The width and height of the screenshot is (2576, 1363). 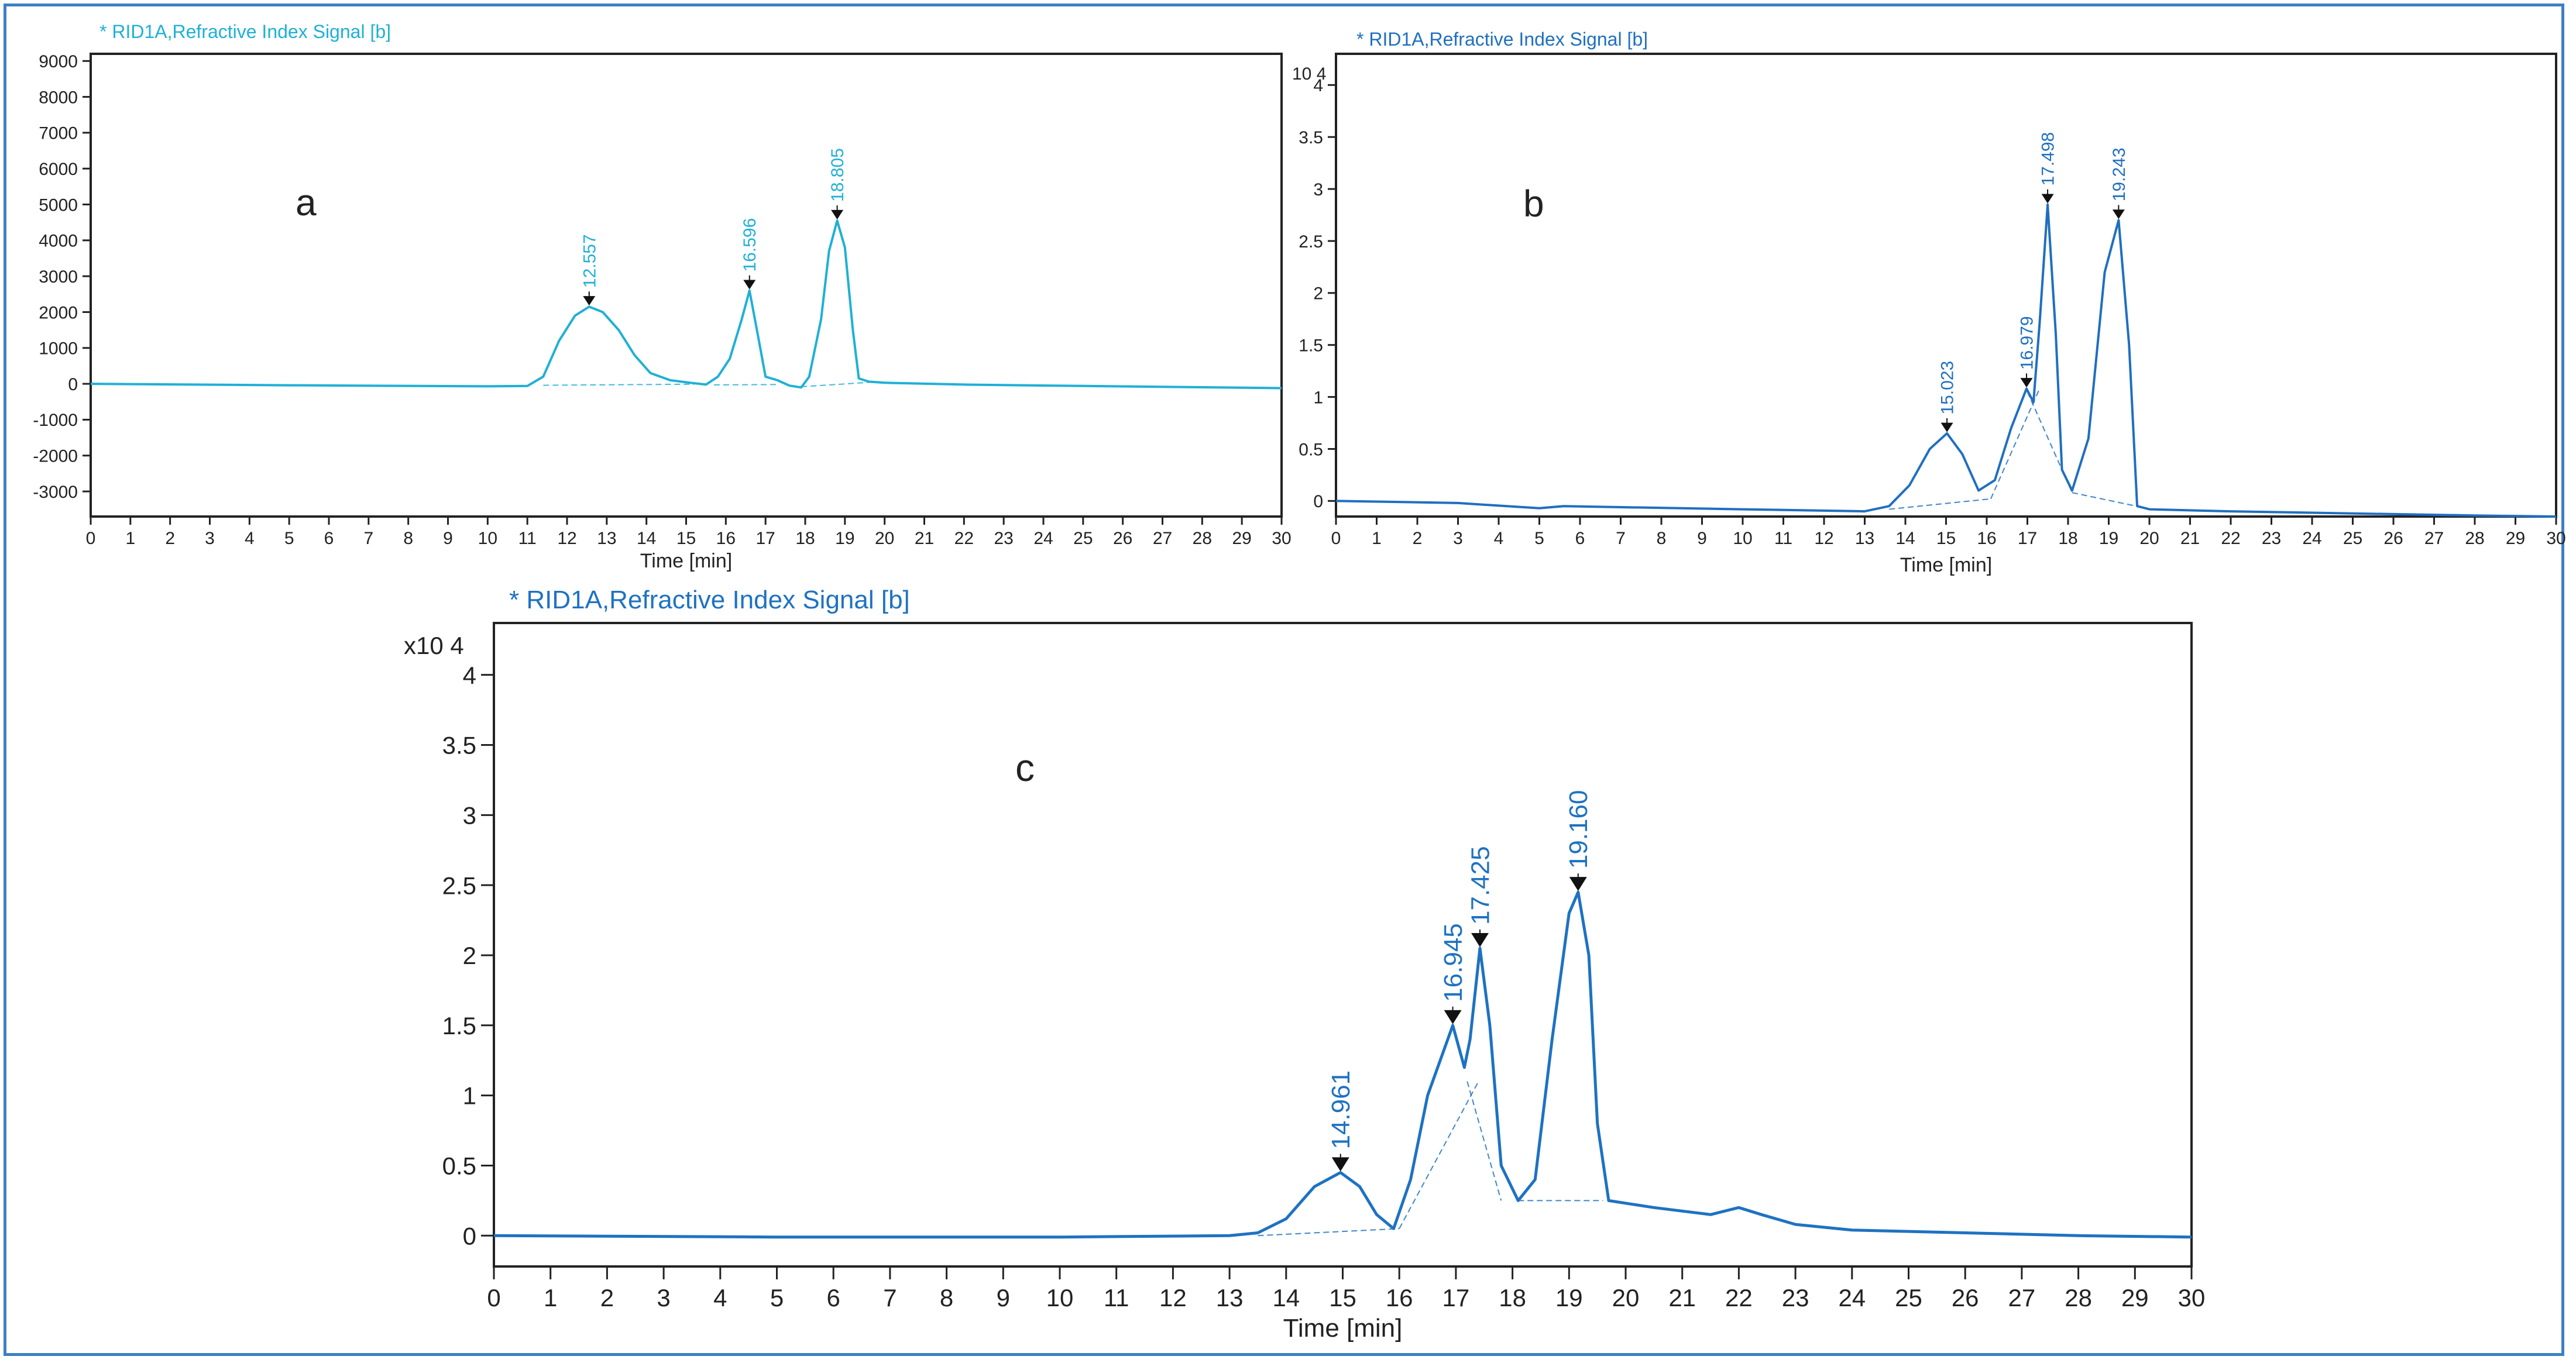 I want to click on x-tick-label-c-26: 26, so click(x=1965, y=1298).